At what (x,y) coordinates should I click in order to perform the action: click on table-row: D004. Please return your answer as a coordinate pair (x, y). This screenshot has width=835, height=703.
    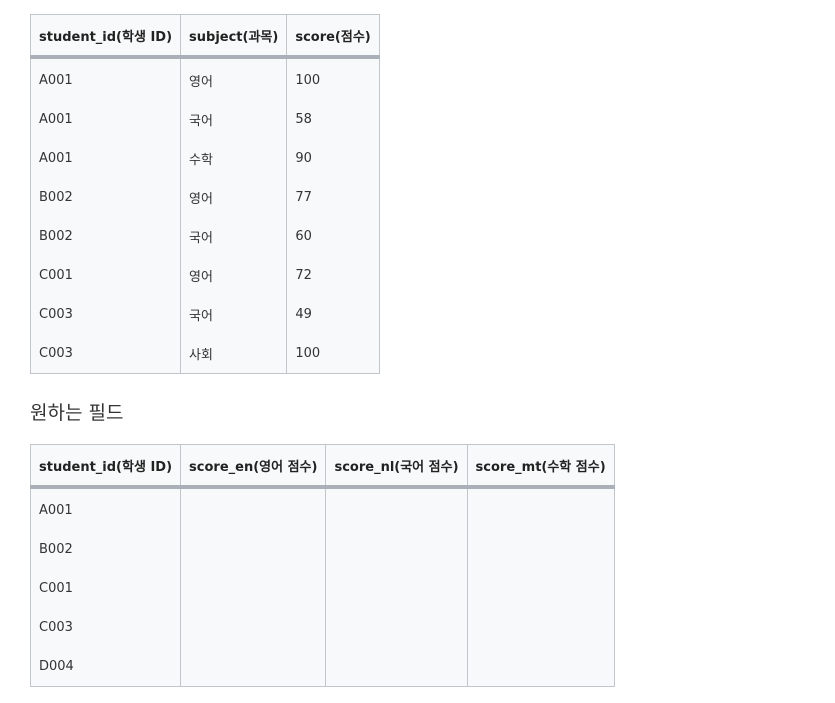
    Looking at the image, I should click on (322, 667).